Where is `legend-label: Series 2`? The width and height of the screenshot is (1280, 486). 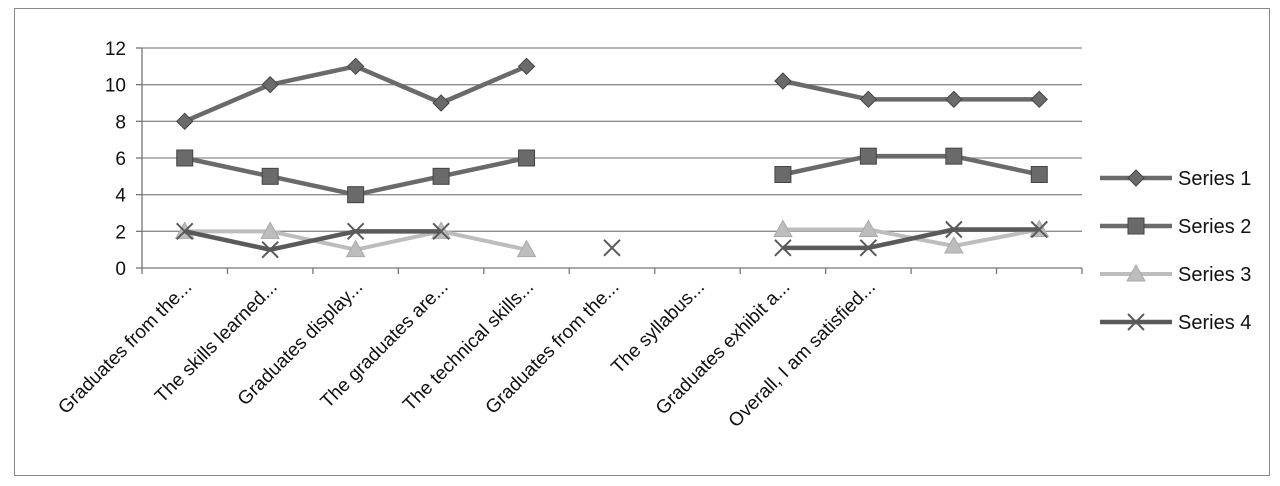 legend-label: Series 2 is located at coordinates (1214, 227).